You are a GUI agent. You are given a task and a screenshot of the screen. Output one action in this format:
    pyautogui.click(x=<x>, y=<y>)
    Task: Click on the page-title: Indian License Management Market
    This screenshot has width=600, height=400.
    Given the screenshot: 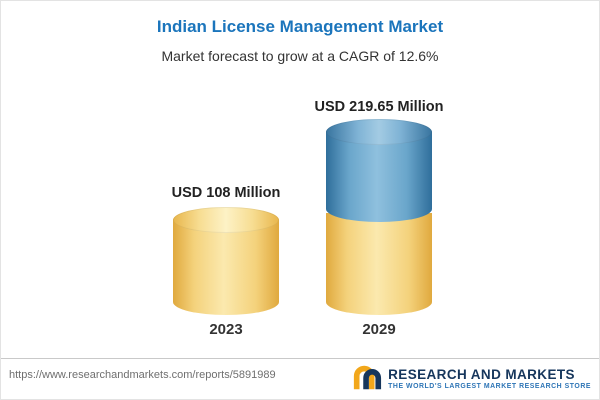 What is the action you would take?
    pyautogui.click(x=300, y=26)
    